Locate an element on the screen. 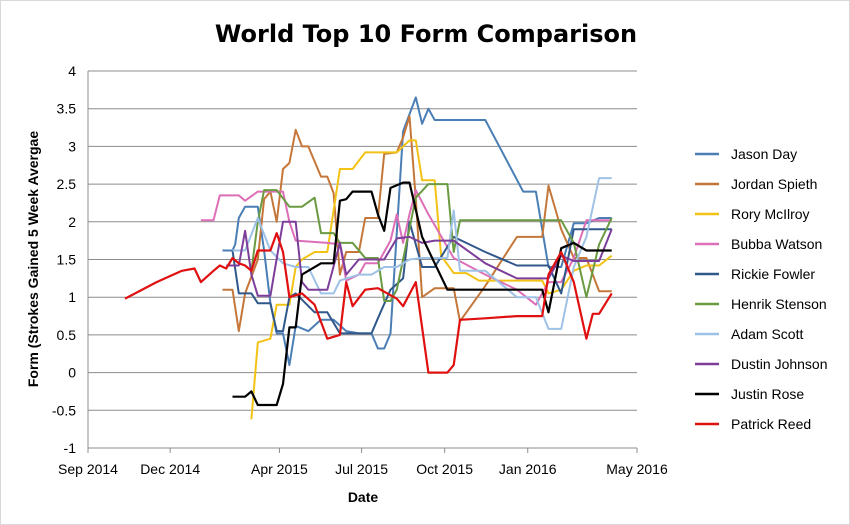  y-tick-label: 1 is located at coordinates (72, 297).